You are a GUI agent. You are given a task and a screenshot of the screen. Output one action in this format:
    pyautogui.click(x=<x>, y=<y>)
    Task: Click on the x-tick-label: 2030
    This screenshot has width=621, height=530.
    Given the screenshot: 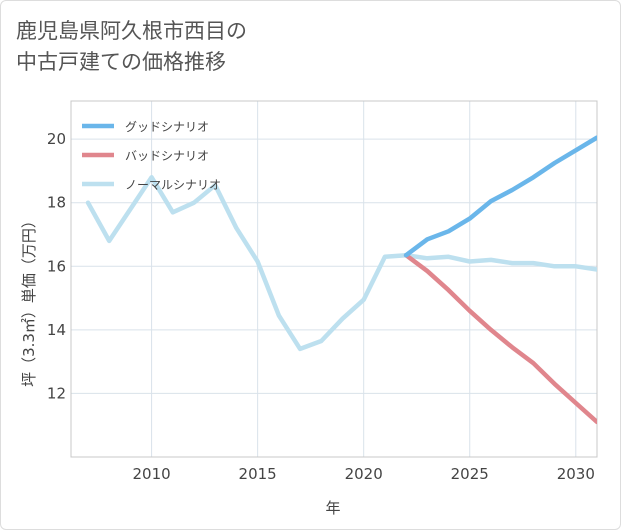 What is the action you would take?
    pyautogui.click(x=576, y=474)
    